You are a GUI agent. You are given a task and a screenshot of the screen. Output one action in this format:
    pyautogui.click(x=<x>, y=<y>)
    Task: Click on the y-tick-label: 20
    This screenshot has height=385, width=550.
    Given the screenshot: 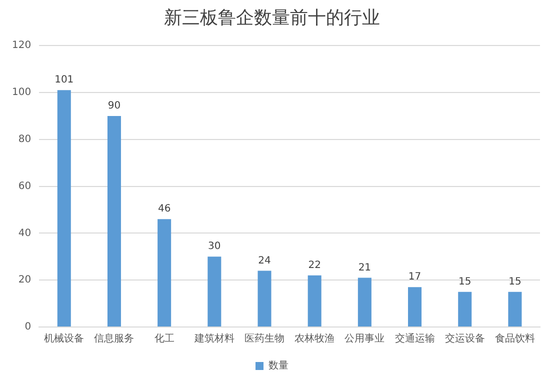 What is the action you would take?
    pyautogui.click(x=25, y=280)
    